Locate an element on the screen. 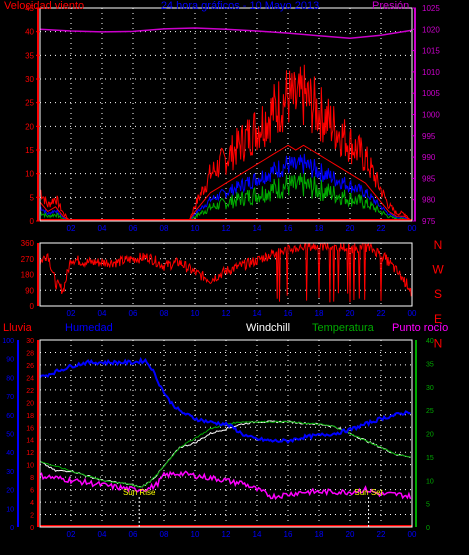  rain-ytick: 20 is located at coordinates (10, 491).